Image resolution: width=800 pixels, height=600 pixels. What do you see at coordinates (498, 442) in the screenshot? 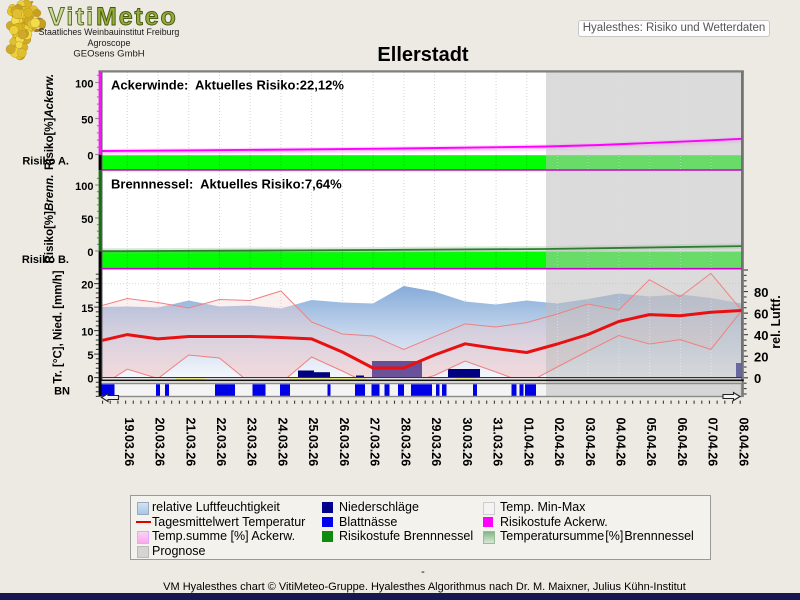
I see `svg-text: 31.03.26` at bounding box center [498, 442].